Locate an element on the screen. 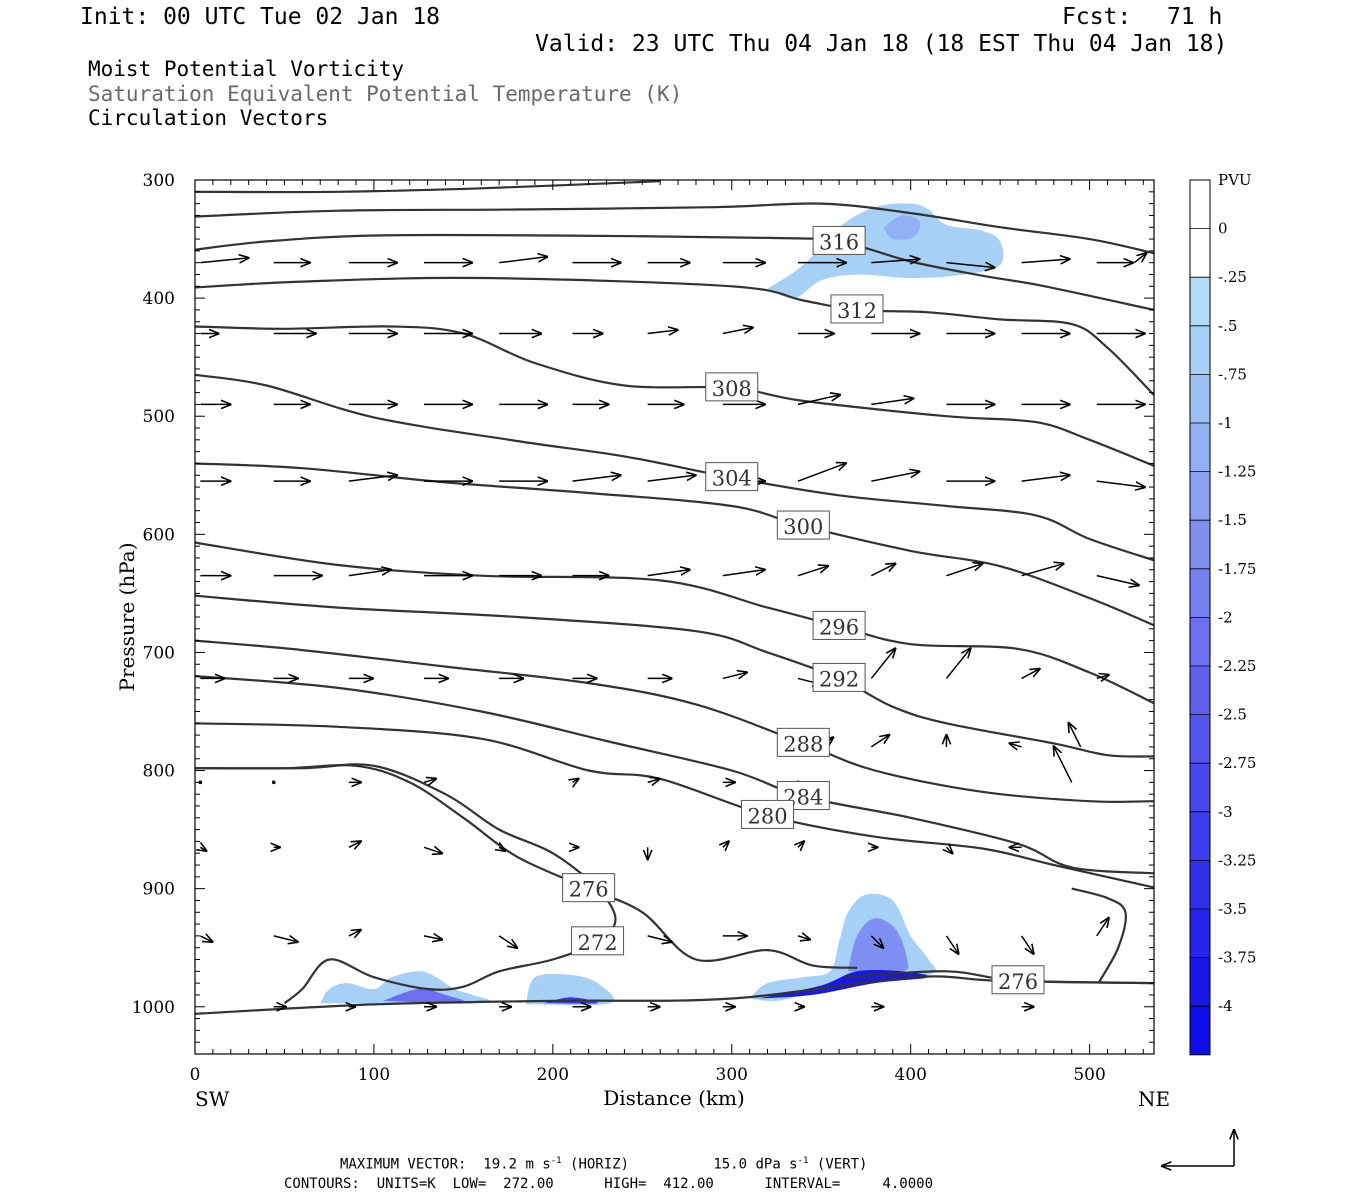 The width and height of the screenshot is (1350, 1200). contour-label: 296 is located at coordinates (839, 627).